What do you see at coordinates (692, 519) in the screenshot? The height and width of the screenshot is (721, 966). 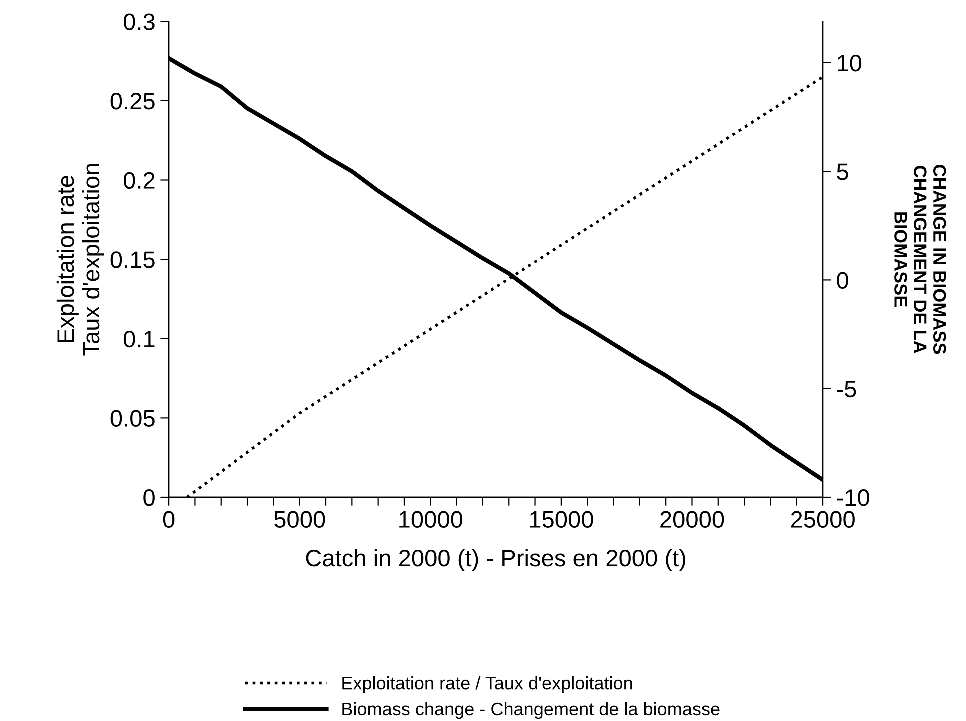 I see `x-tick-label: 20000` at bounding box center [692, 519].